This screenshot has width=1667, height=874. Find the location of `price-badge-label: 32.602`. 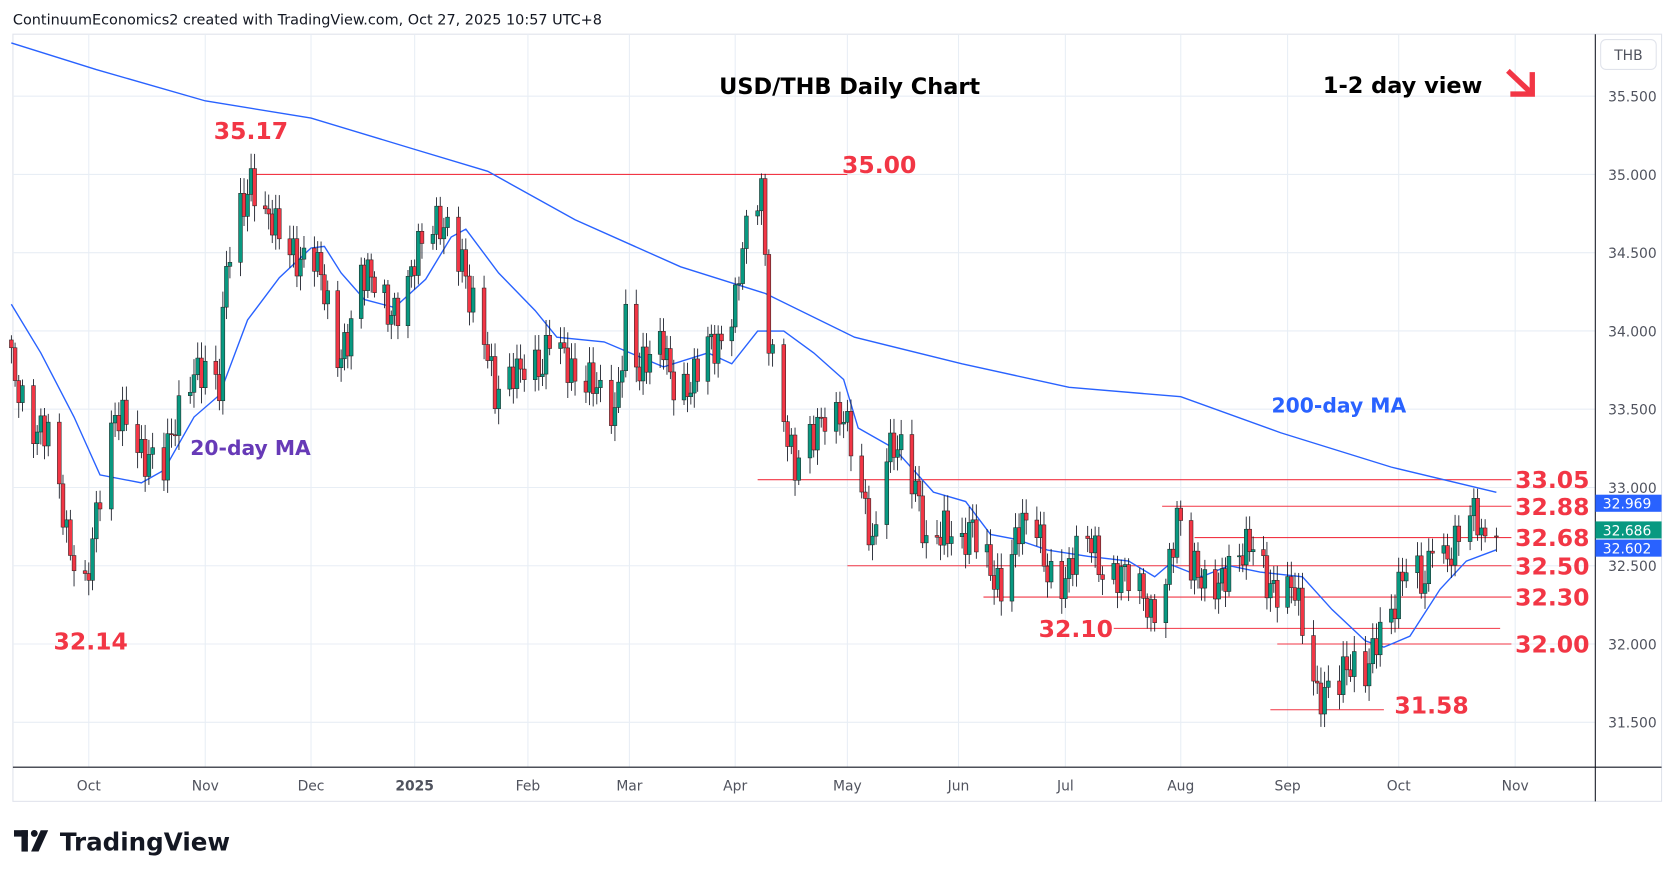

price-badge-label: 32.602 is located at coordinates (1627, 549).